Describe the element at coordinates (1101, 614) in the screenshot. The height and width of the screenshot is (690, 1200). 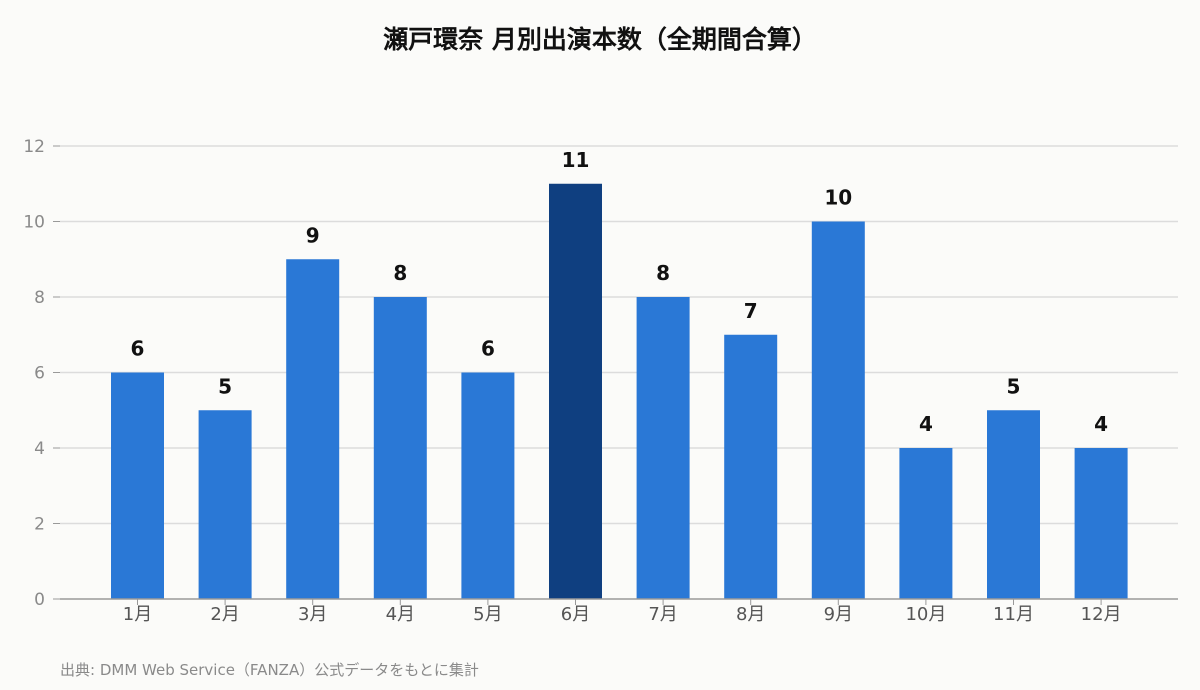
I see `x-tick-label-12: 12月` at that location.